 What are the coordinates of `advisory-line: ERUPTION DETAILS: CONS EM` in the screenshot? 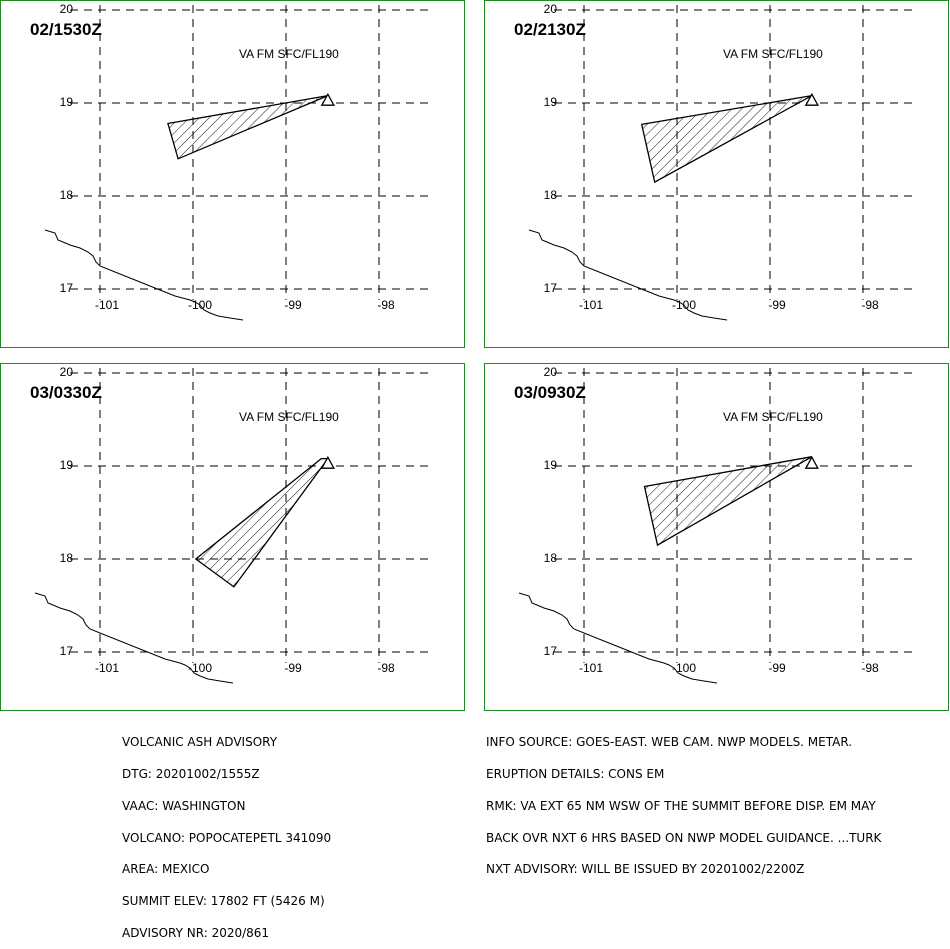 It's located at (575, 773).